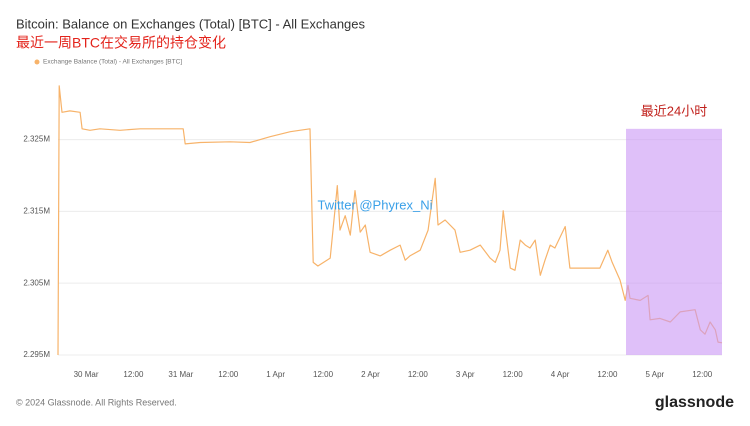 The image size is (750, 426). Describe the element at coordinates (36, 211) in the screenshot. I see `y-tick-label: 2.315M` at that location.